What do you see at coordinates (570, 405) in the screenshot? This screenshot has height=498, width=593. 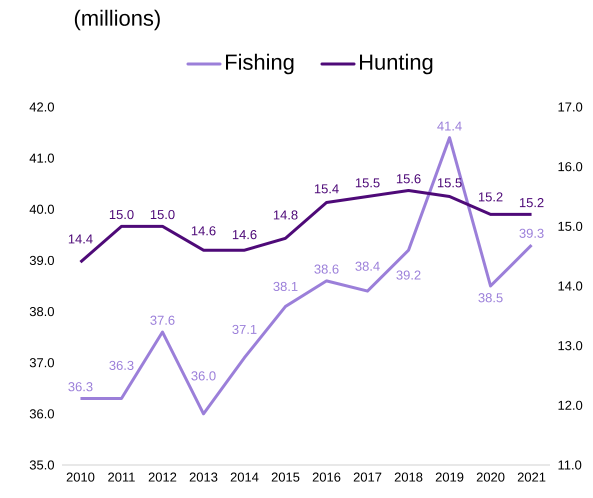 I see `y2-tick-label: 12.0` at bounding box center [570, 405].